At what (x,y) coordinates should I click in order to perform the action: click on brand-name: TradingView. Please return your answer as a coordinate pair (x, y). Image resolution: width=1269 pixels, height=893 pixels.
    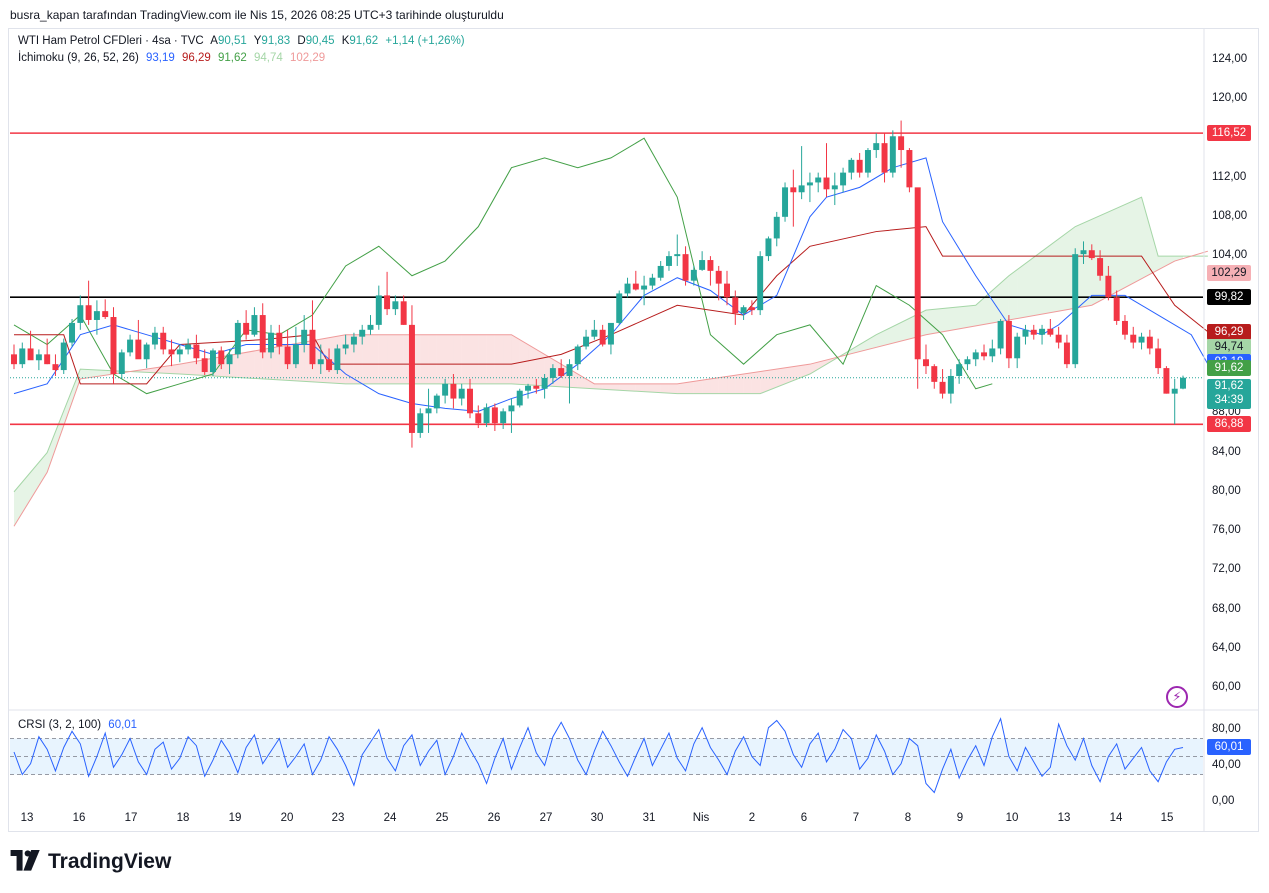
    Looking at the image, I should click on (110, 861).